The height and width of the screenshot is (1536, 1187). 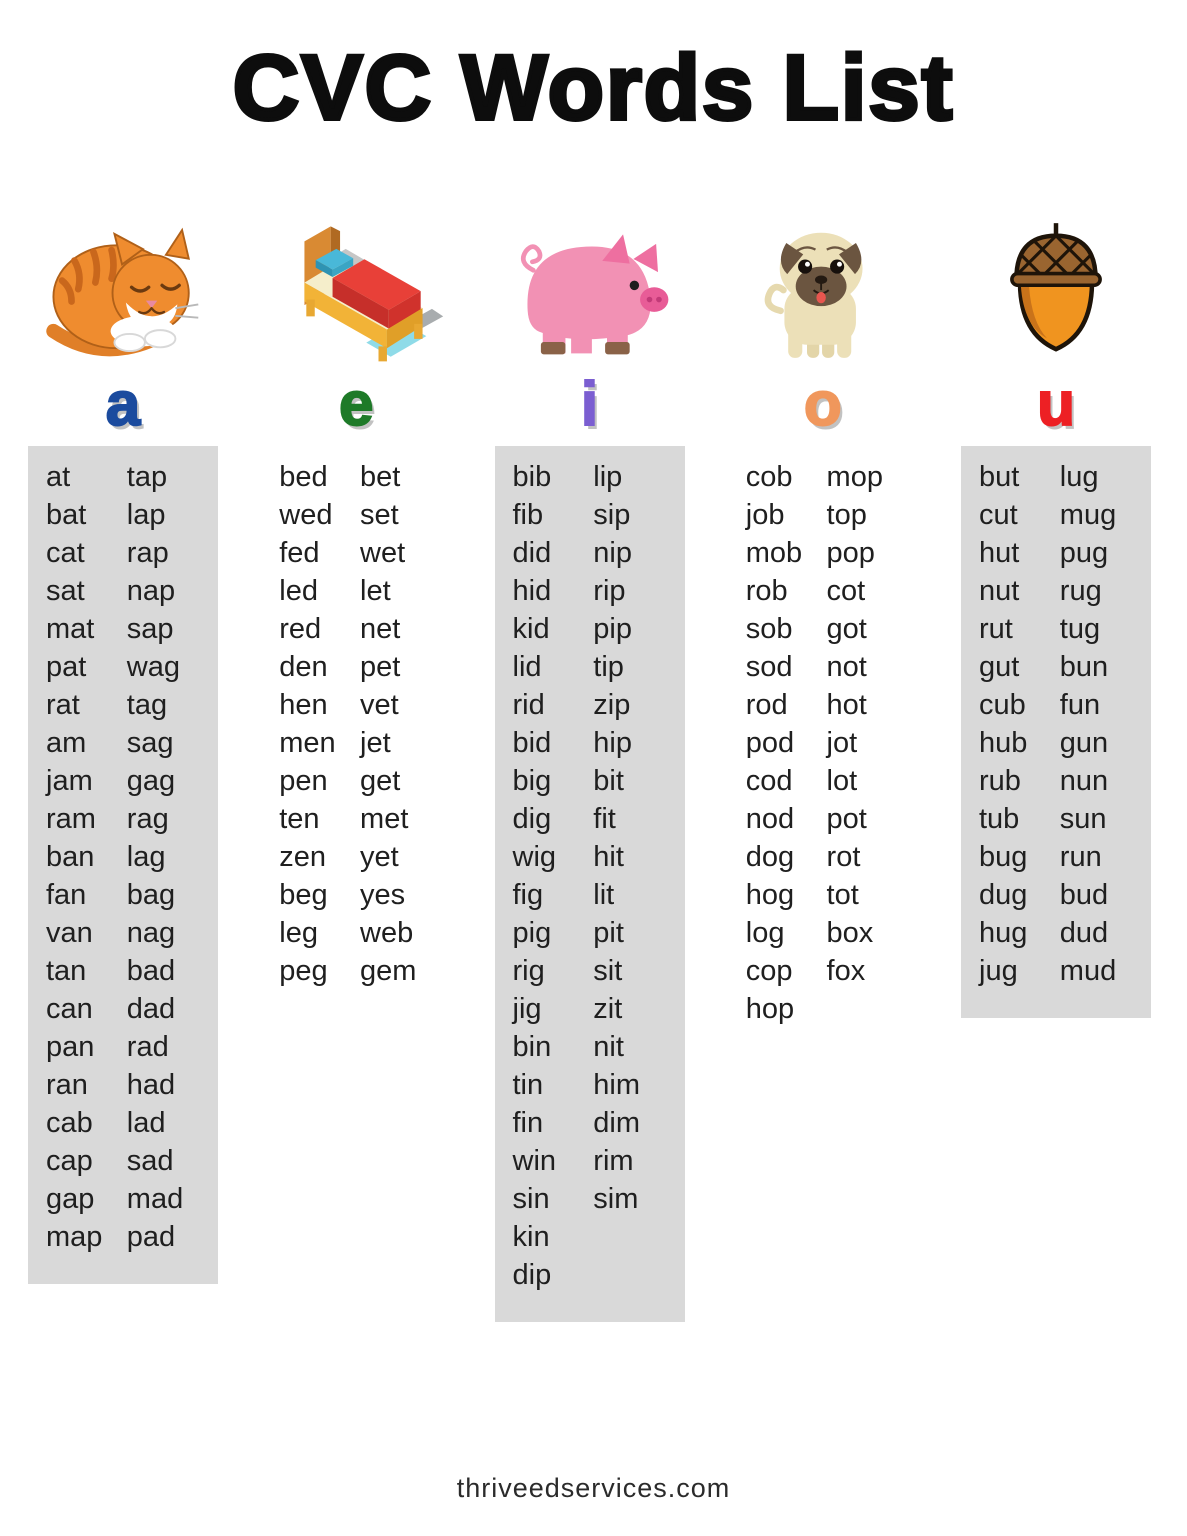 What do you see at coordinates (604, 819) in the screenshot?
I see `word: fit` at bounding box center [604, 819].